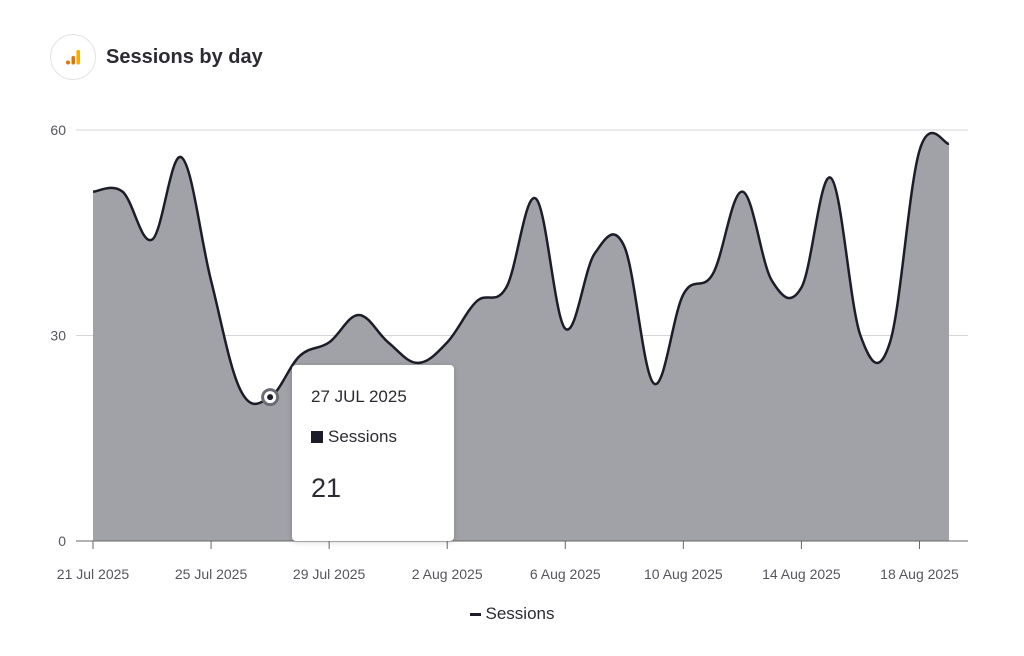 This screenshot has height=656, width=1024. Describe the element at coordinates (58, 130) in the screenshot. I see `y-tick-label: 60` at that location.